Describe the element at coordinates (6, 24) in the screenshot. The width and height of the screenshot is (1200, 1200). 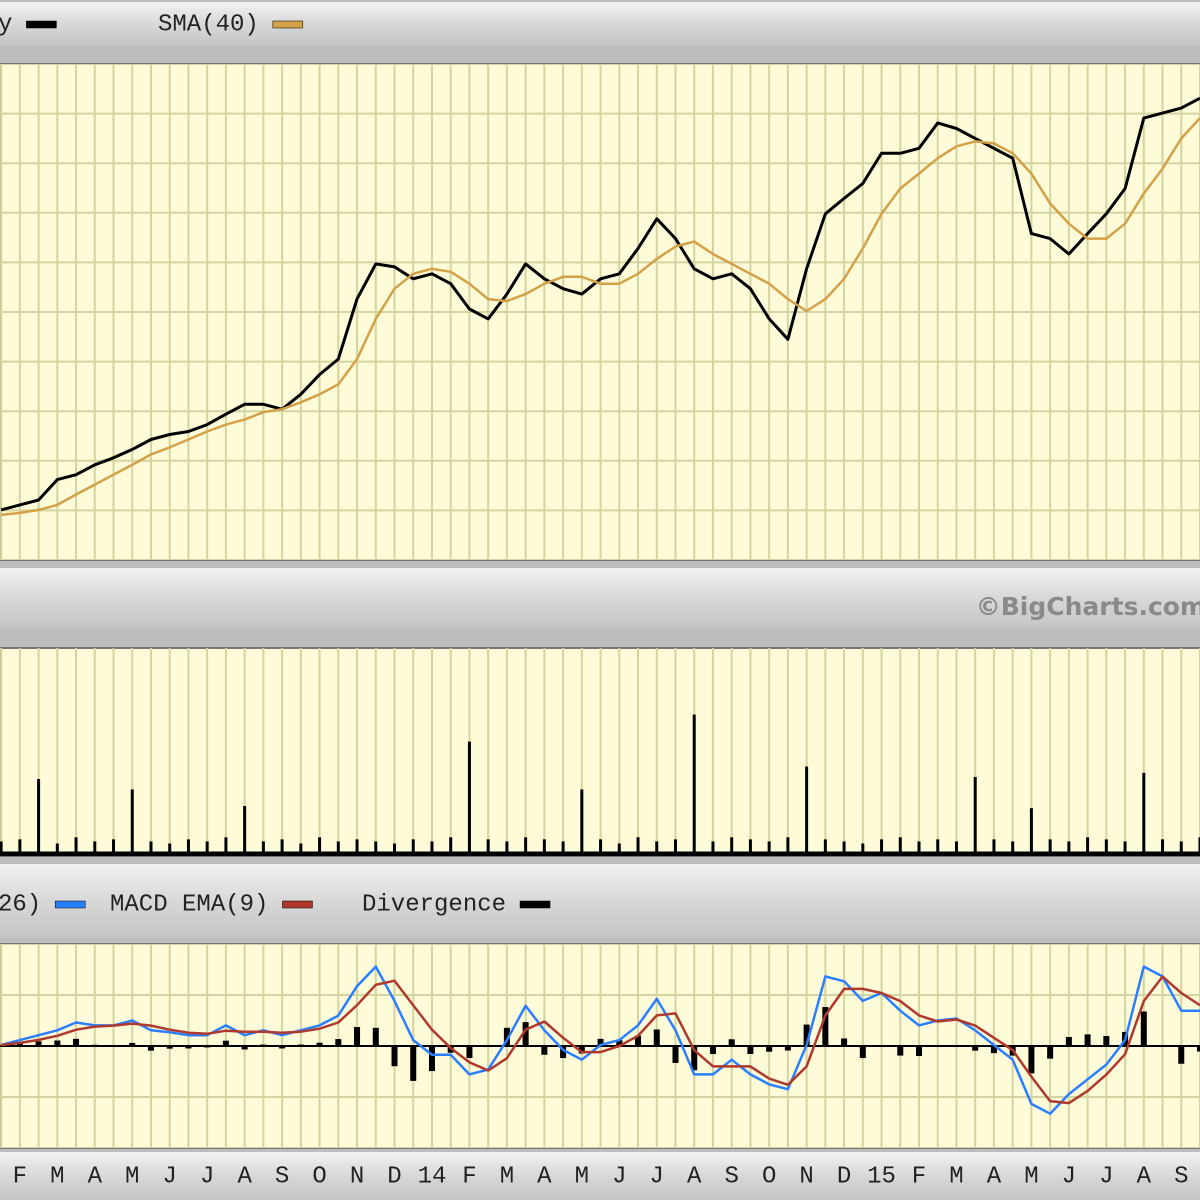
I see `legend-label: y` at that location.